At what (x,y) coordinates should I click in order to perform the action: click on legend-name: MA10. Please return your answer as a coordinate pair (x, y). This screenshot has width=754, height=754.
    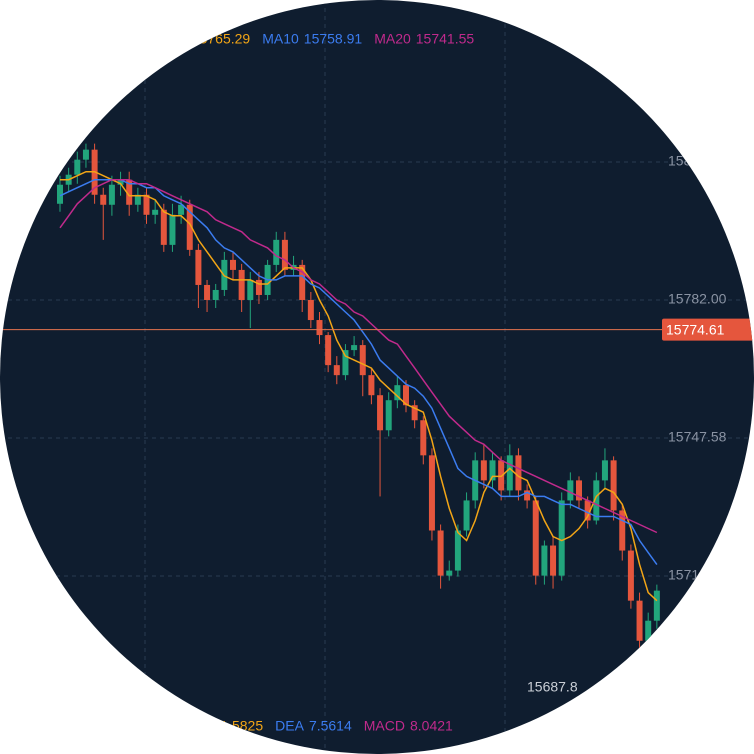
    Looking at the image, I should click on (280, 39).